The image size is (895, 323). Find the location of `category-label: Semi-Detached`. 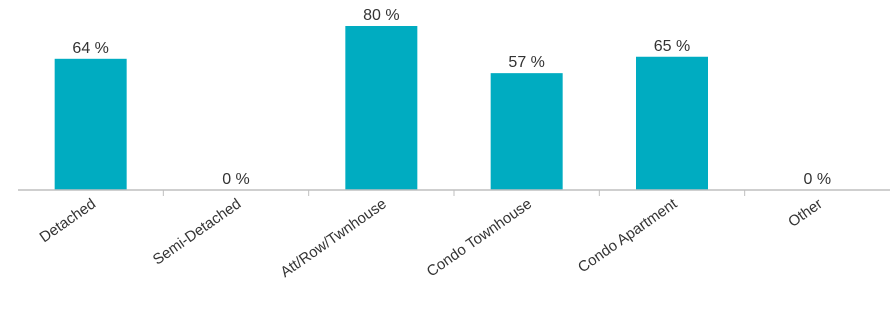

category-label: Semi-Detached is located at coordinates (197, 231).